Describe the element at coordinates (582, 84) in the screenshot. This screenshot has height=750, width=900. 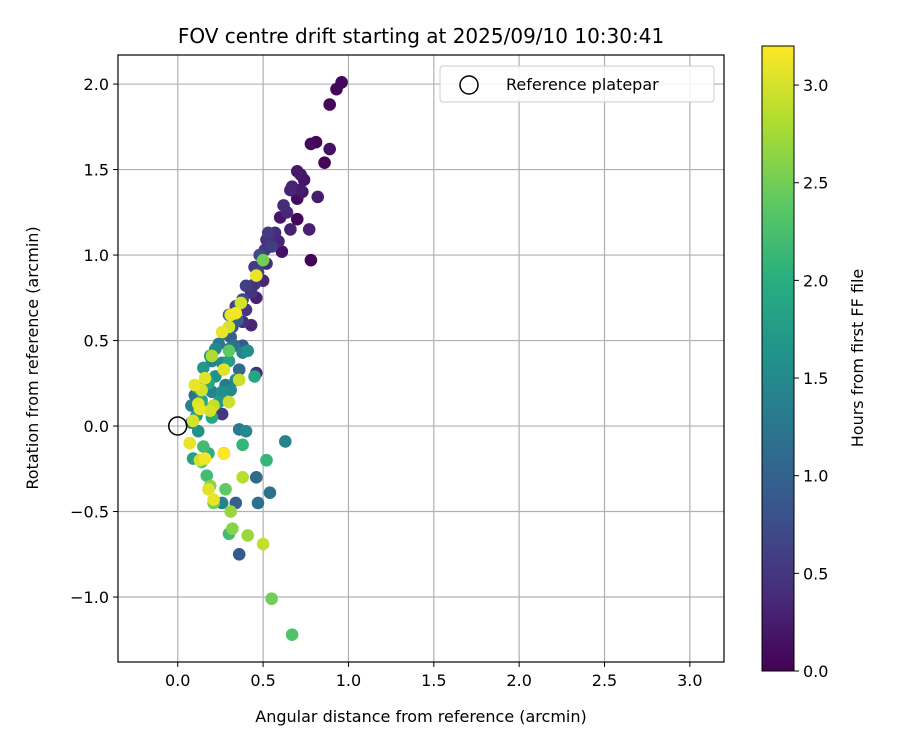
I see `legend-label-reference-platepar: Reference platepar` at that location.